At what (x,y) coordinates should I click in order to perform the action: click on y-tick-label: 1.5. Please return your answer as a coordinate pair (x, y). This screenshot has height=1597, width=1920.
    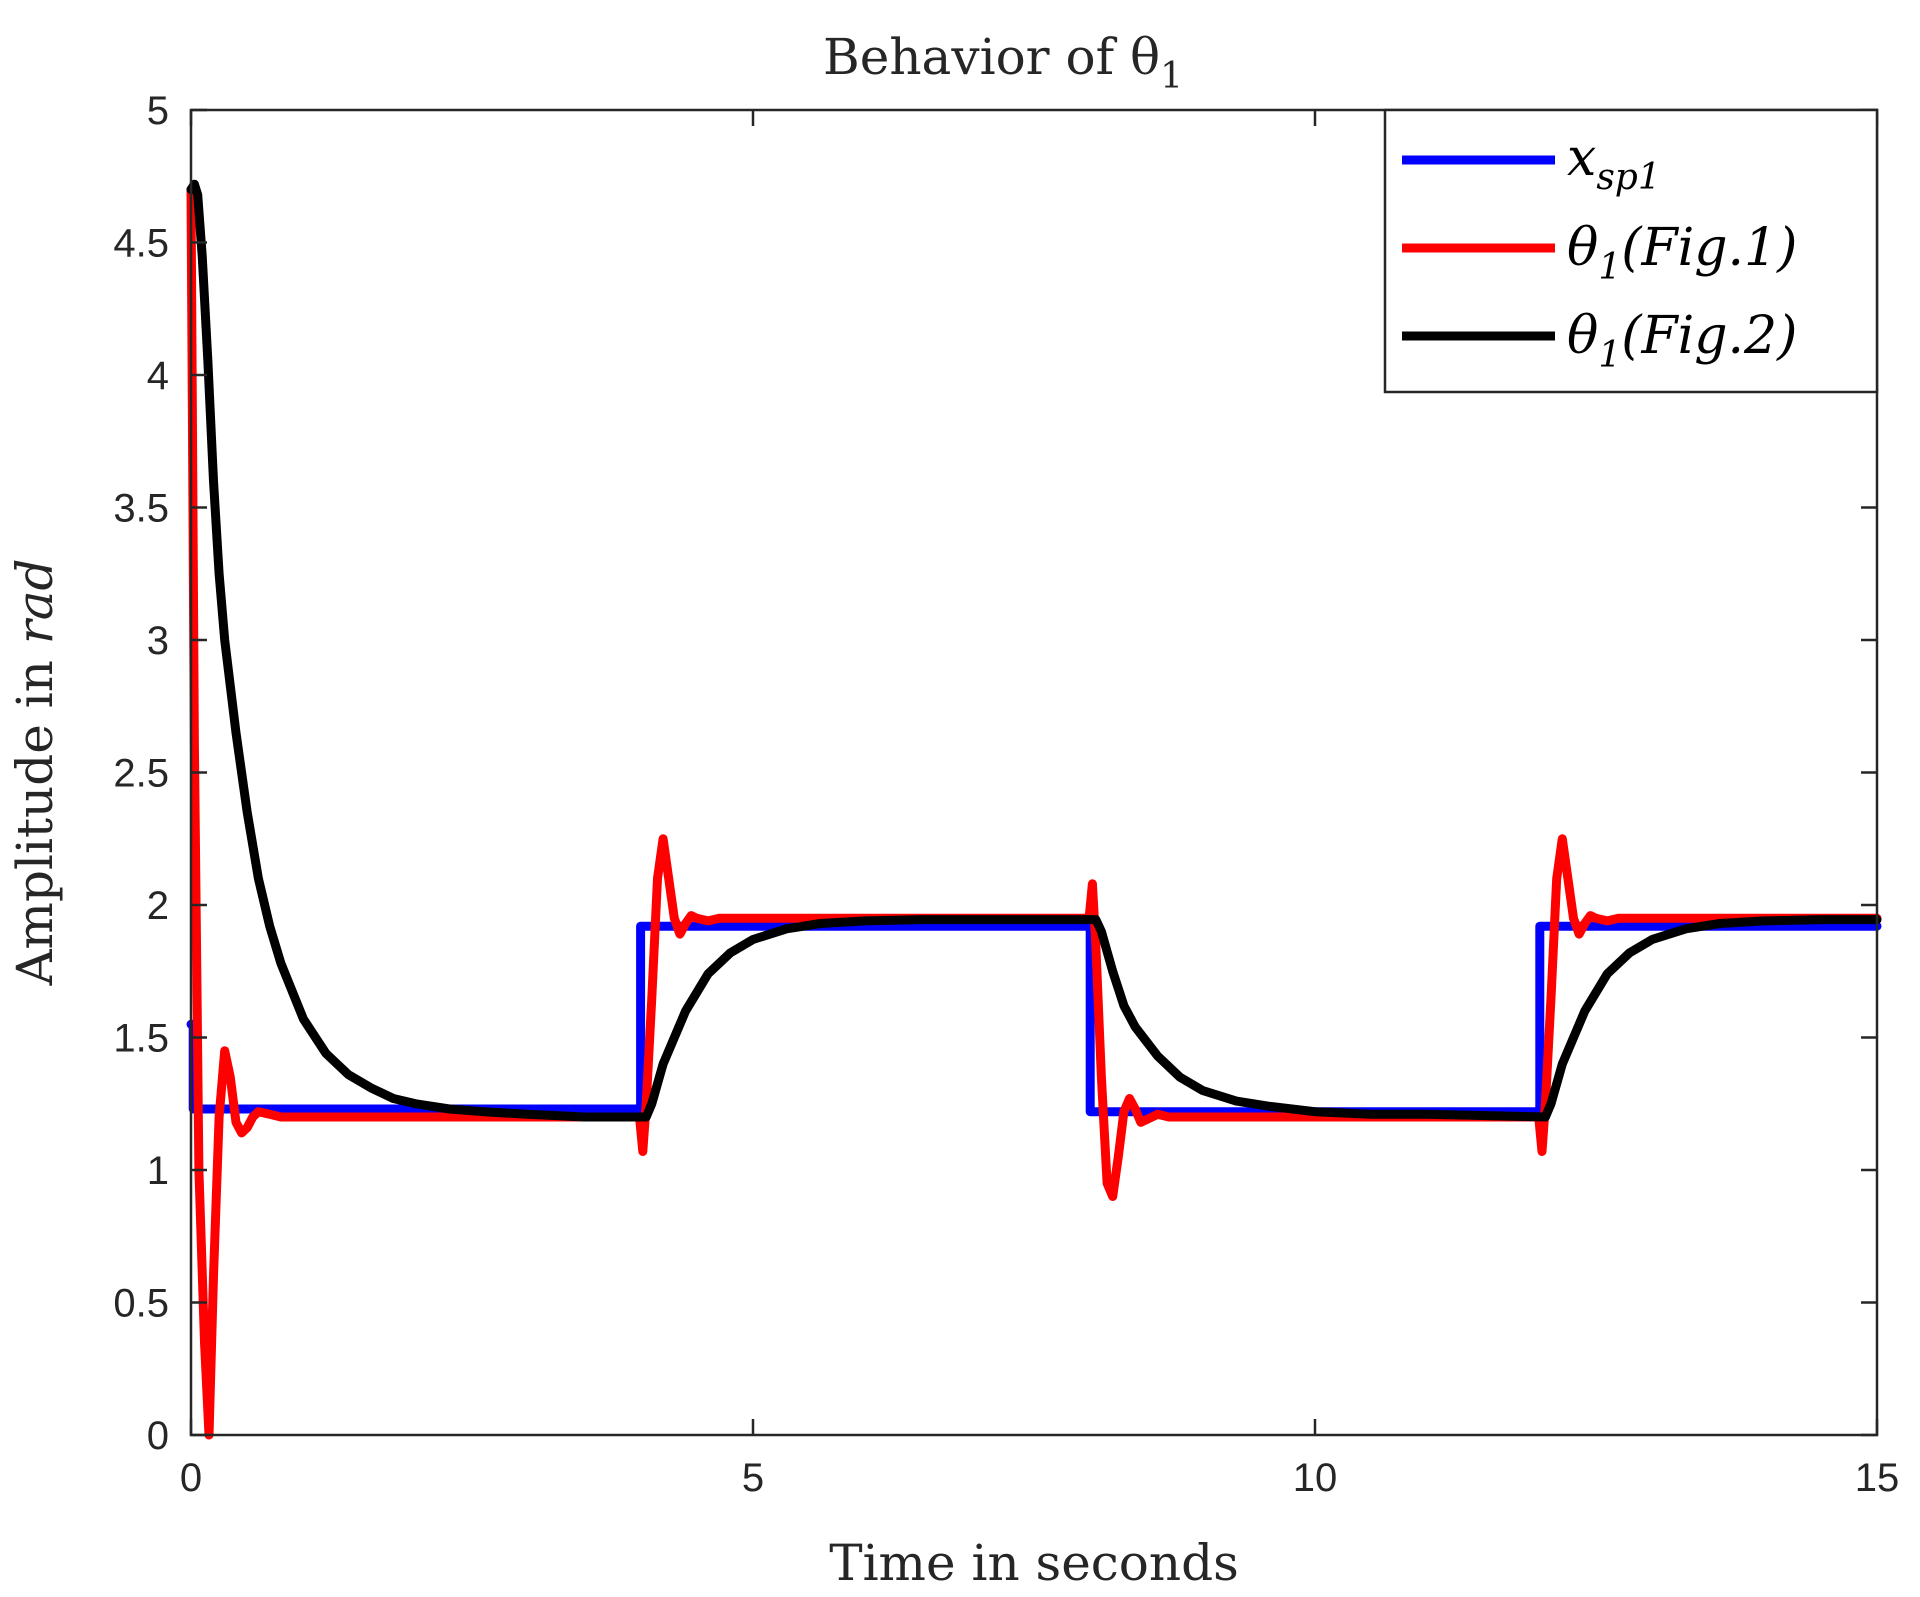
    Looking at the image, I should click on (141, 1039).